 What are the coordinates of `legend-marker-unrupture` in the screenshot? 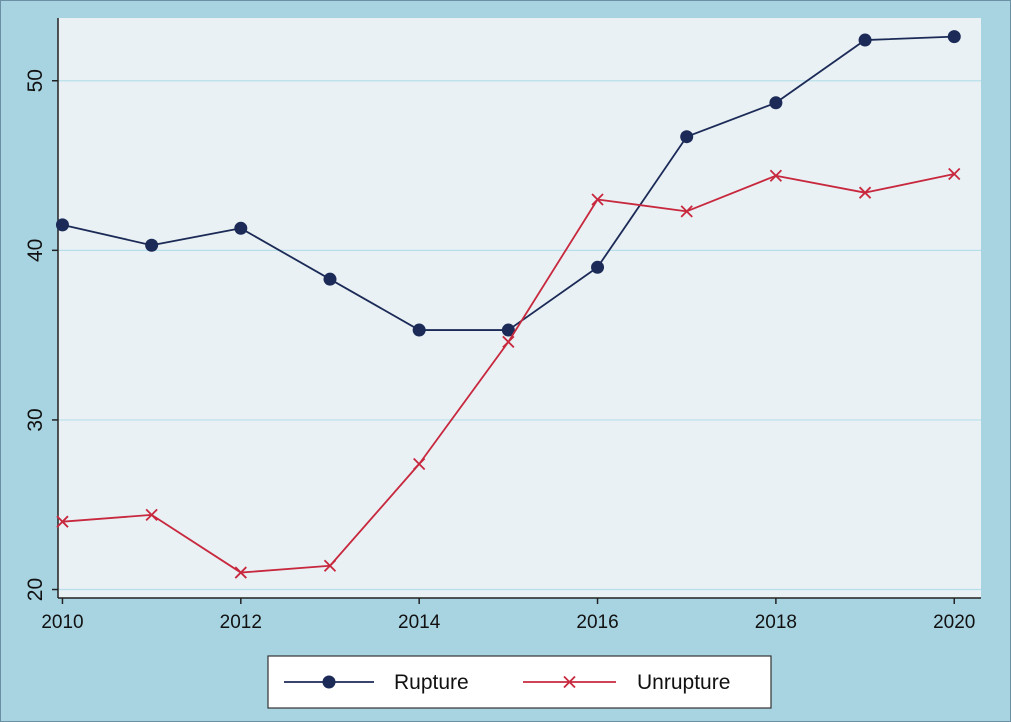 It's located at (569, 682).